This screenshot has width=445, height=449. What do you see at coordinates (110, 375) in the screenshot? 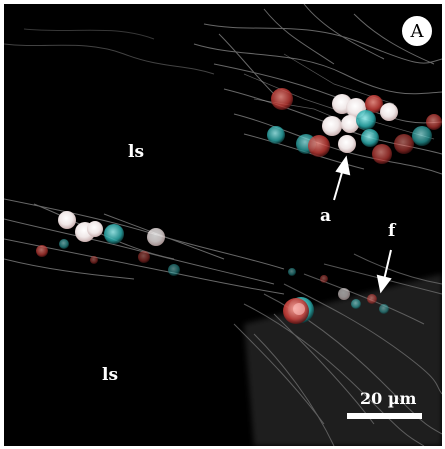
I see `lumen-label-lower: ls` at bounding box center [110, 375].